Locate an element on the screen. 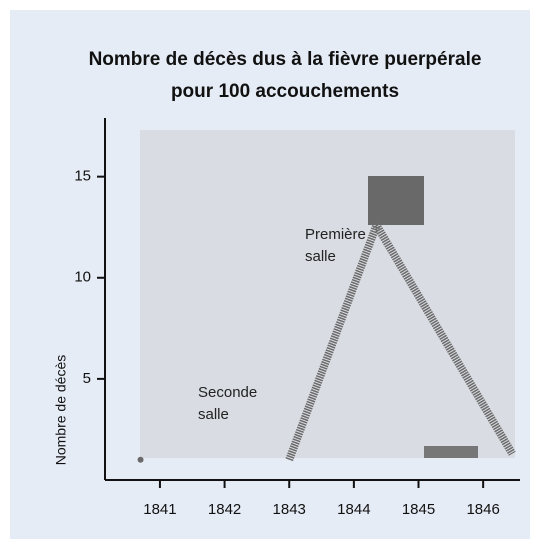 This screenshot has height=549, width=540. y-tick-label: 10 is located at coordinates (82, 277).